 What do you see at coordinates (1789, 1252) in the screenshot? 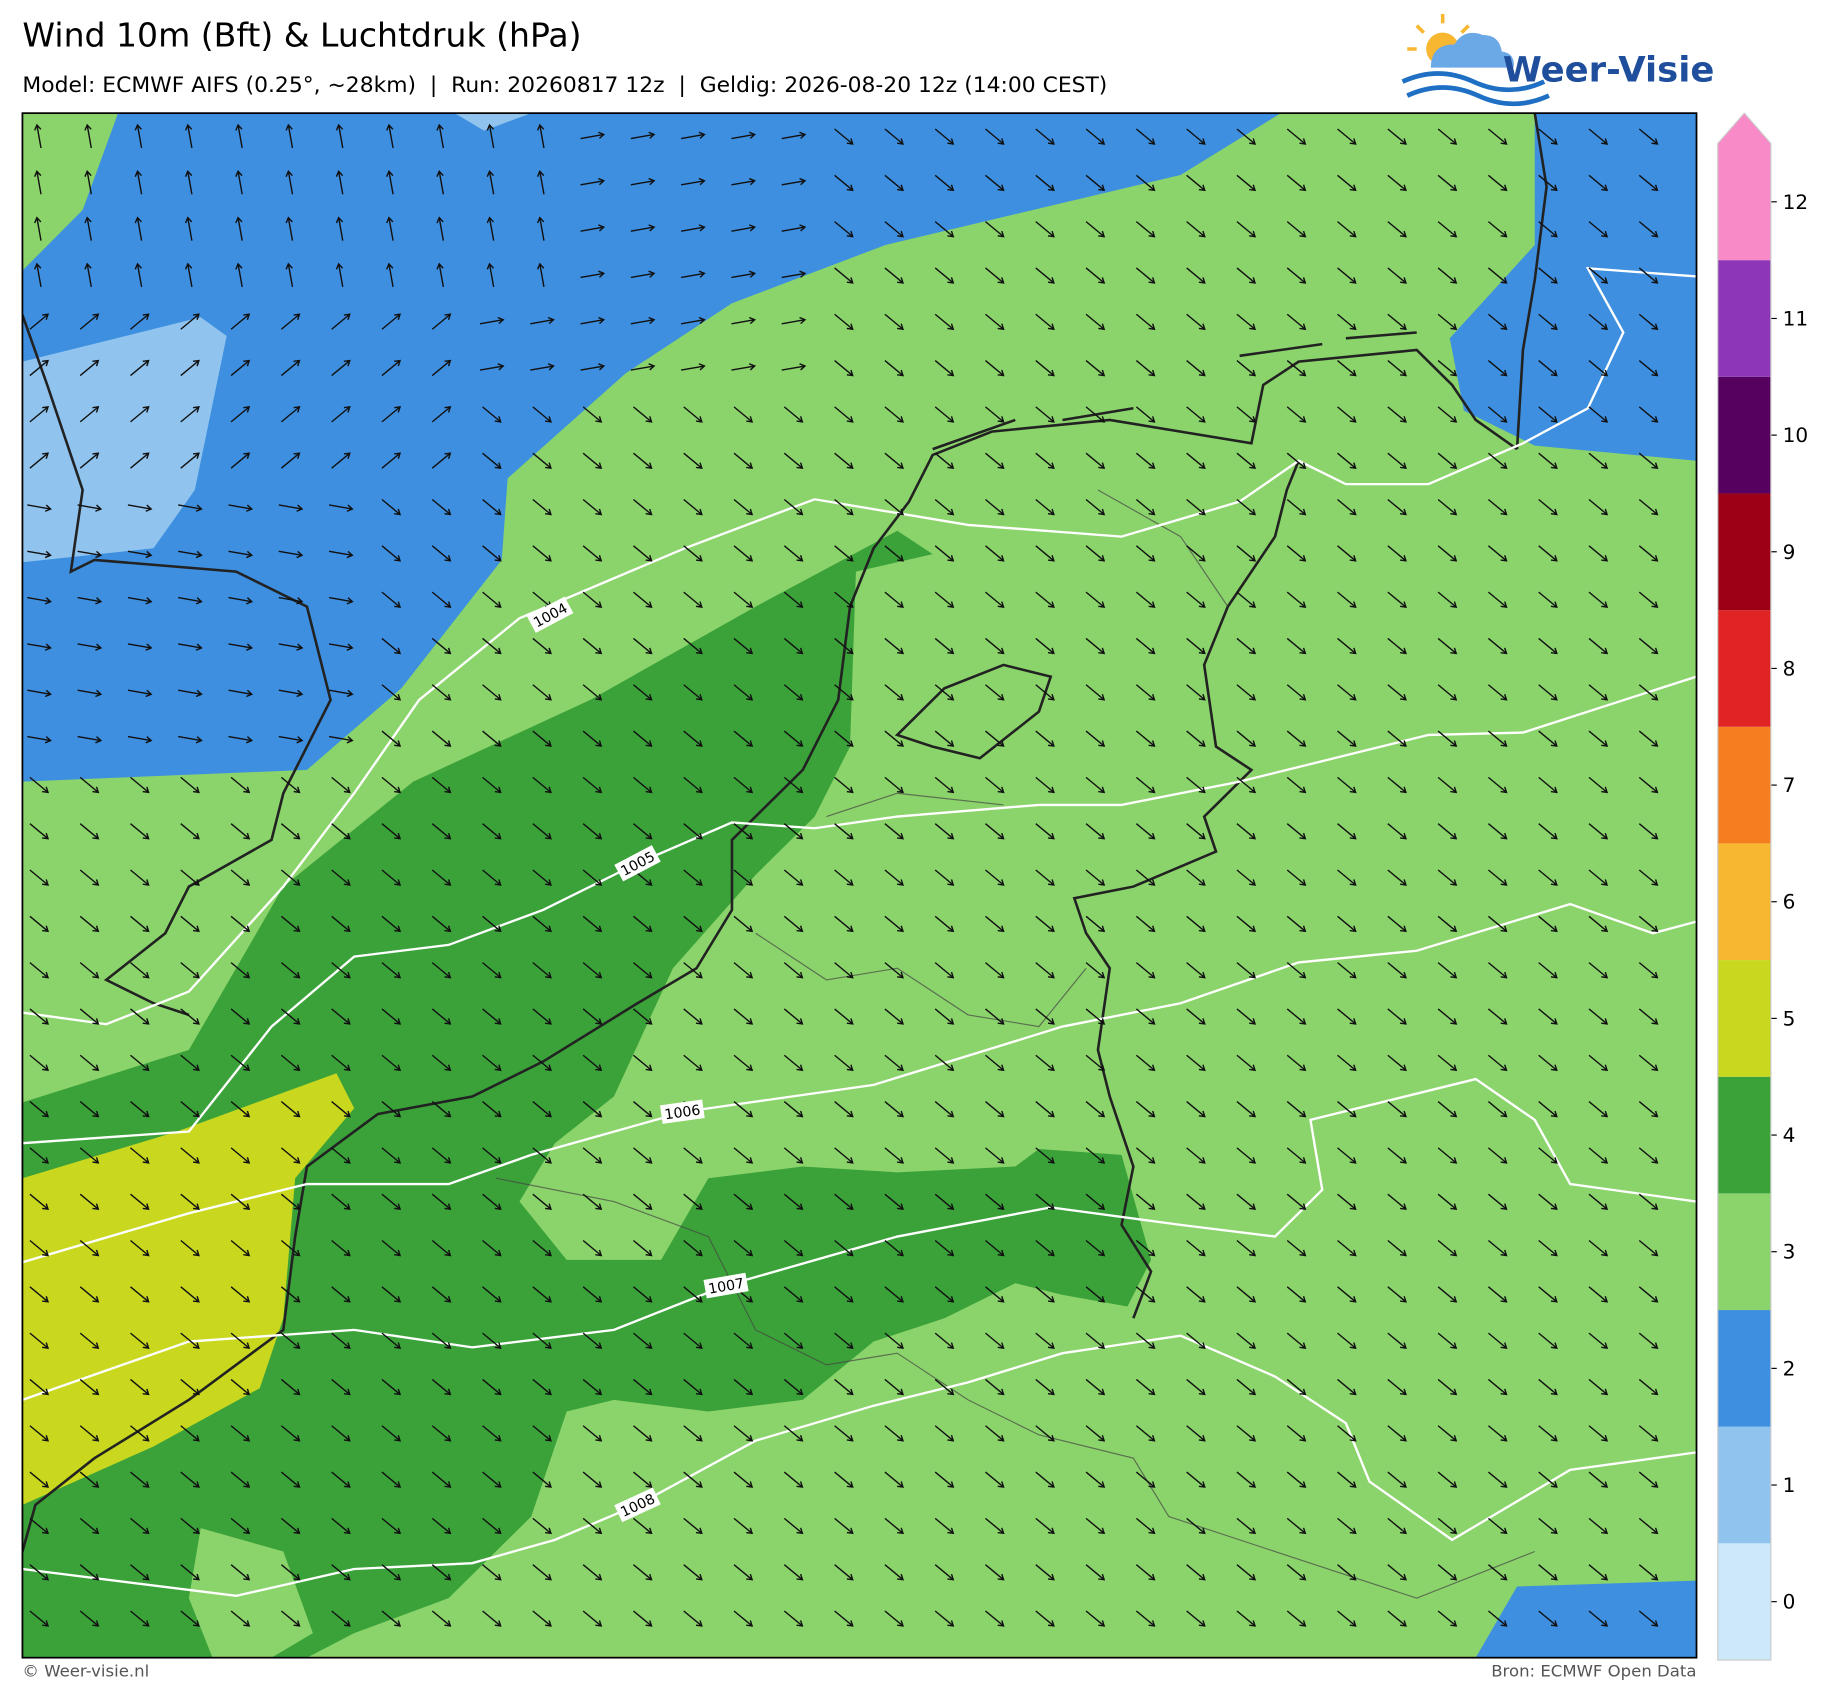
I see `colorbar-label: 3` at bounding box center [1789, 1252].